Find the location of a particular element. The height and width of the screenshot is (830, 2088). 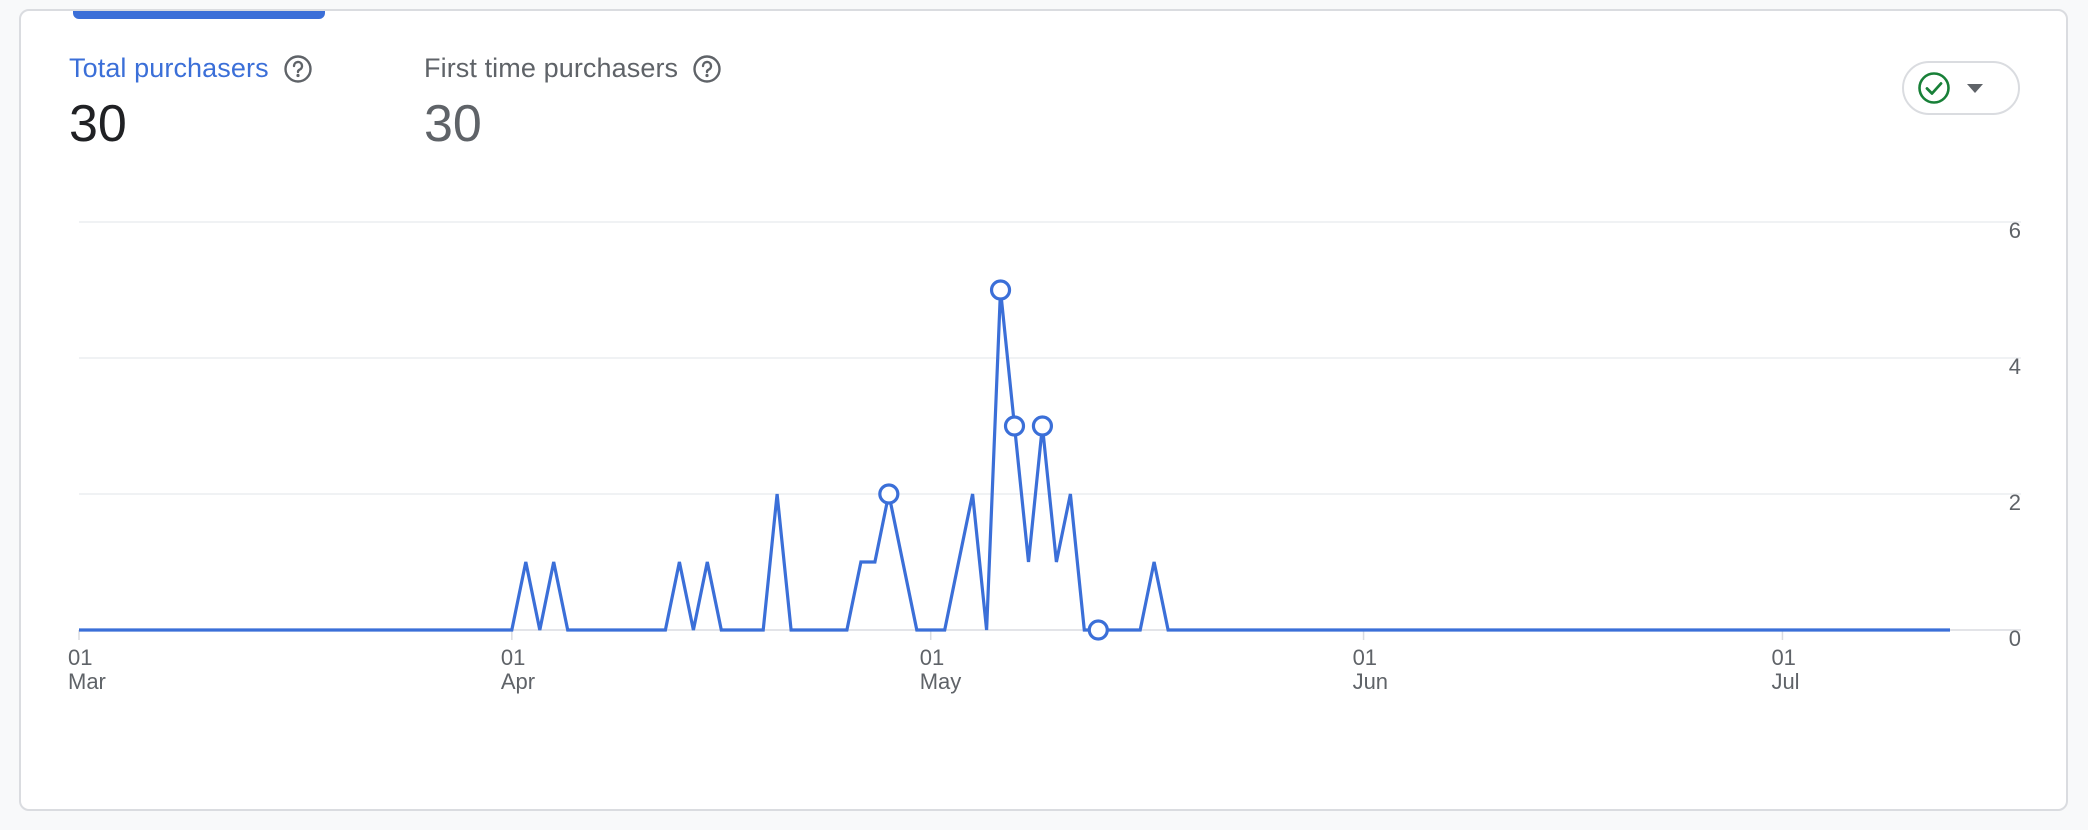

y-tick-label: 6 is located at coordinates (2015, 230).